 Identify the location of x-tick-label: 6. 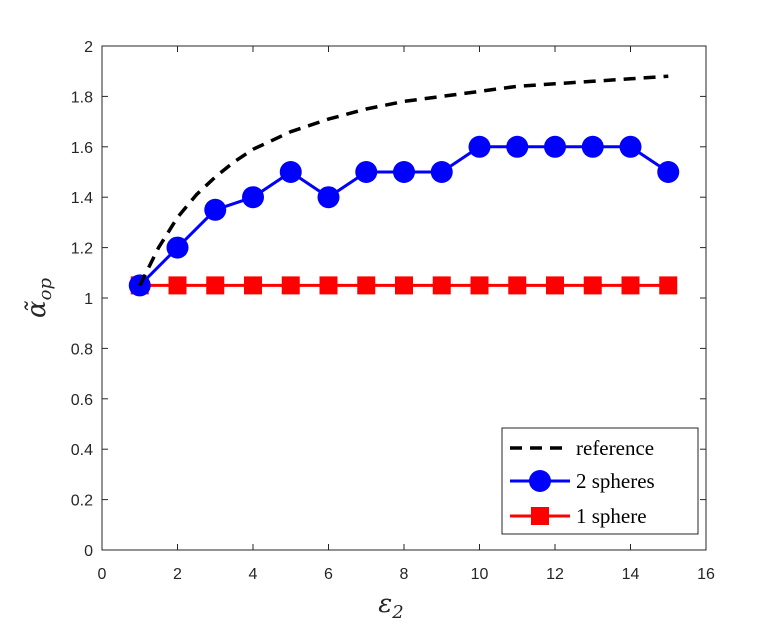
(328, 574).